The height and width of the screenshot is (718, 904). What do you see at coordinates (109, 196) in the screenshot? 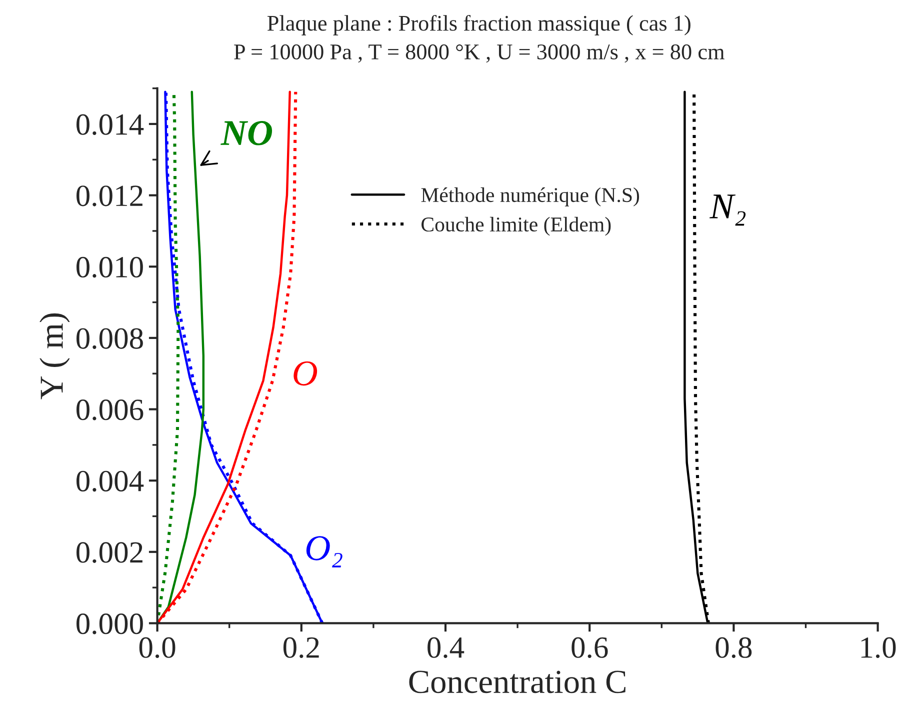
I see `y-tick-label: 0.012` at bounding box center [109, 196].